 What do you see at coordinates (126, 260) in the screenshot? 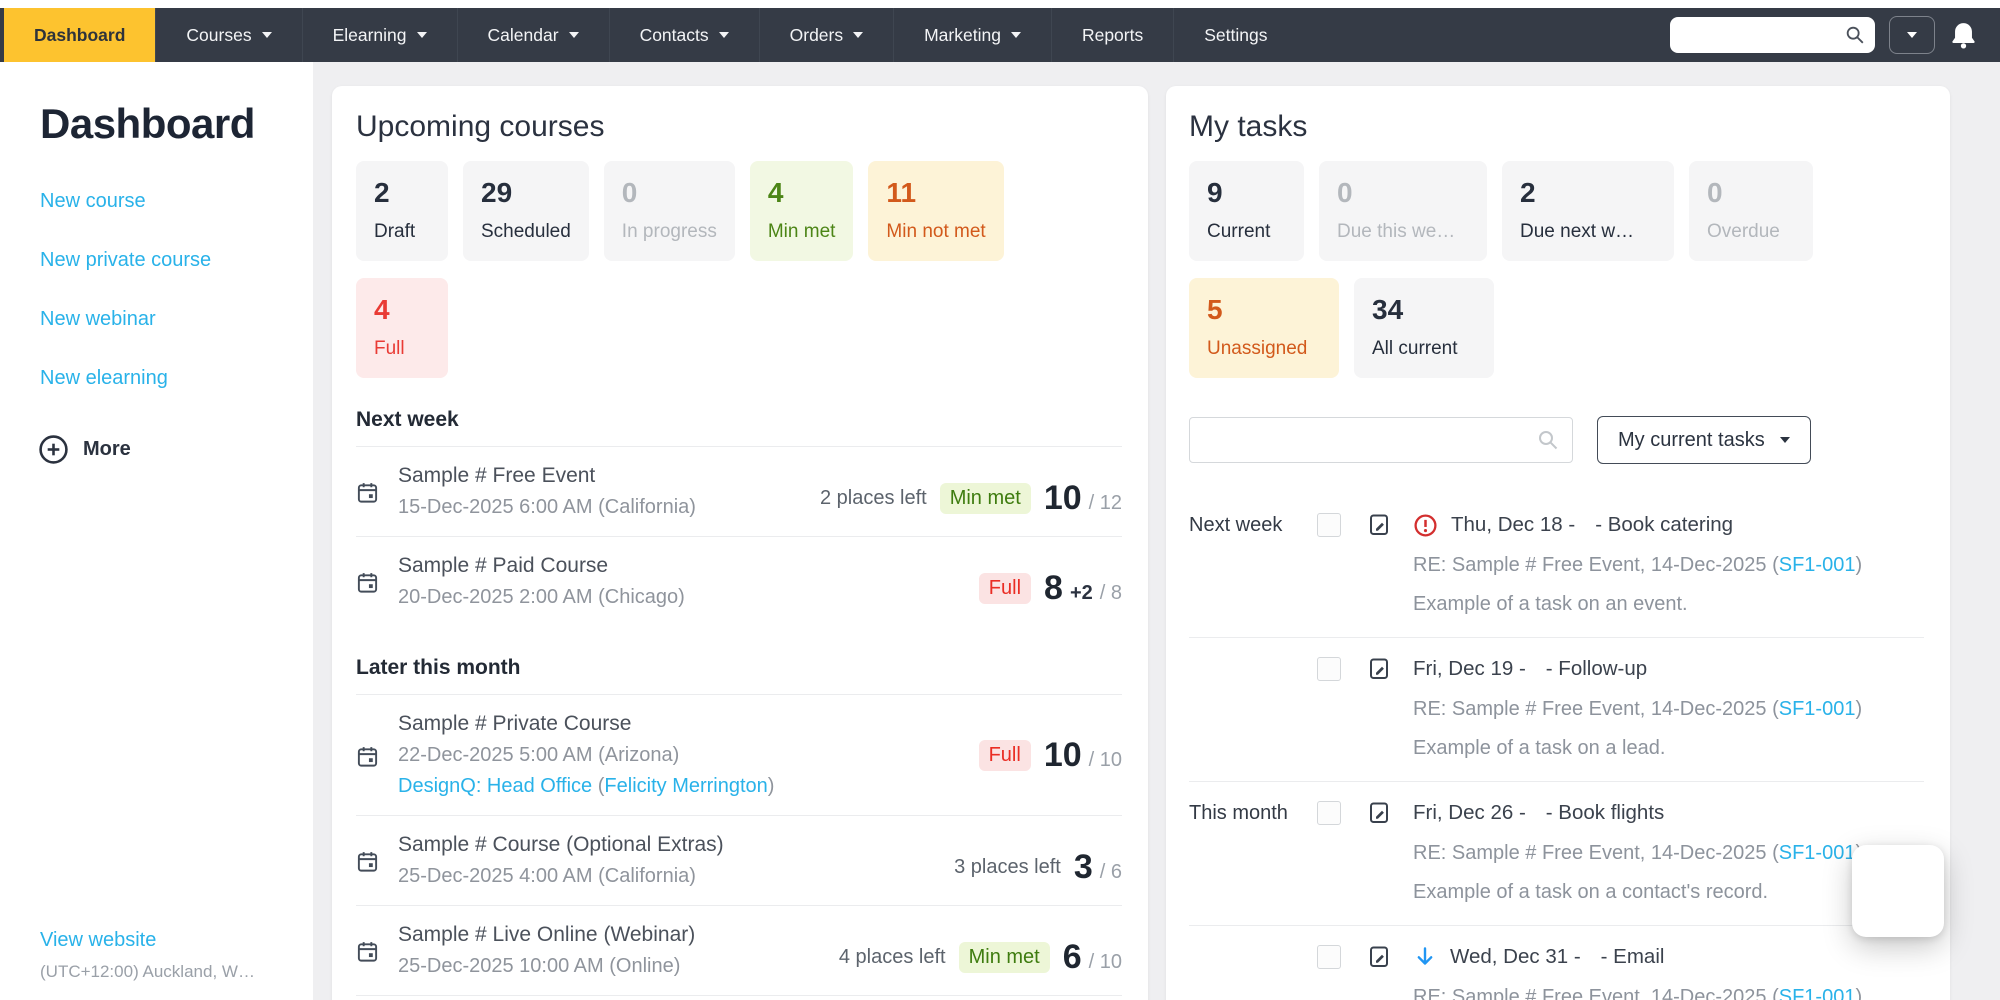
I see `sidebar-link-new-private-course: New private course` at bounding box center [126, 260].